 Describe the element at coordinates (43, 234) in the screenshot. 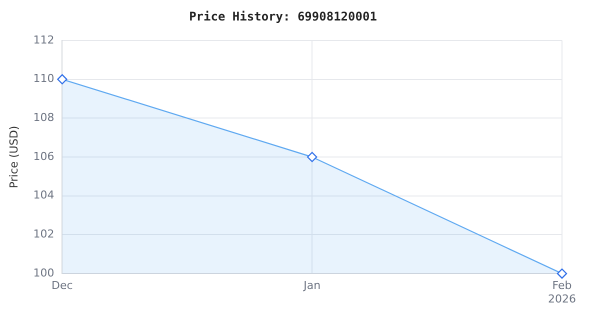

I see `y-tick-label: 102` at that location.